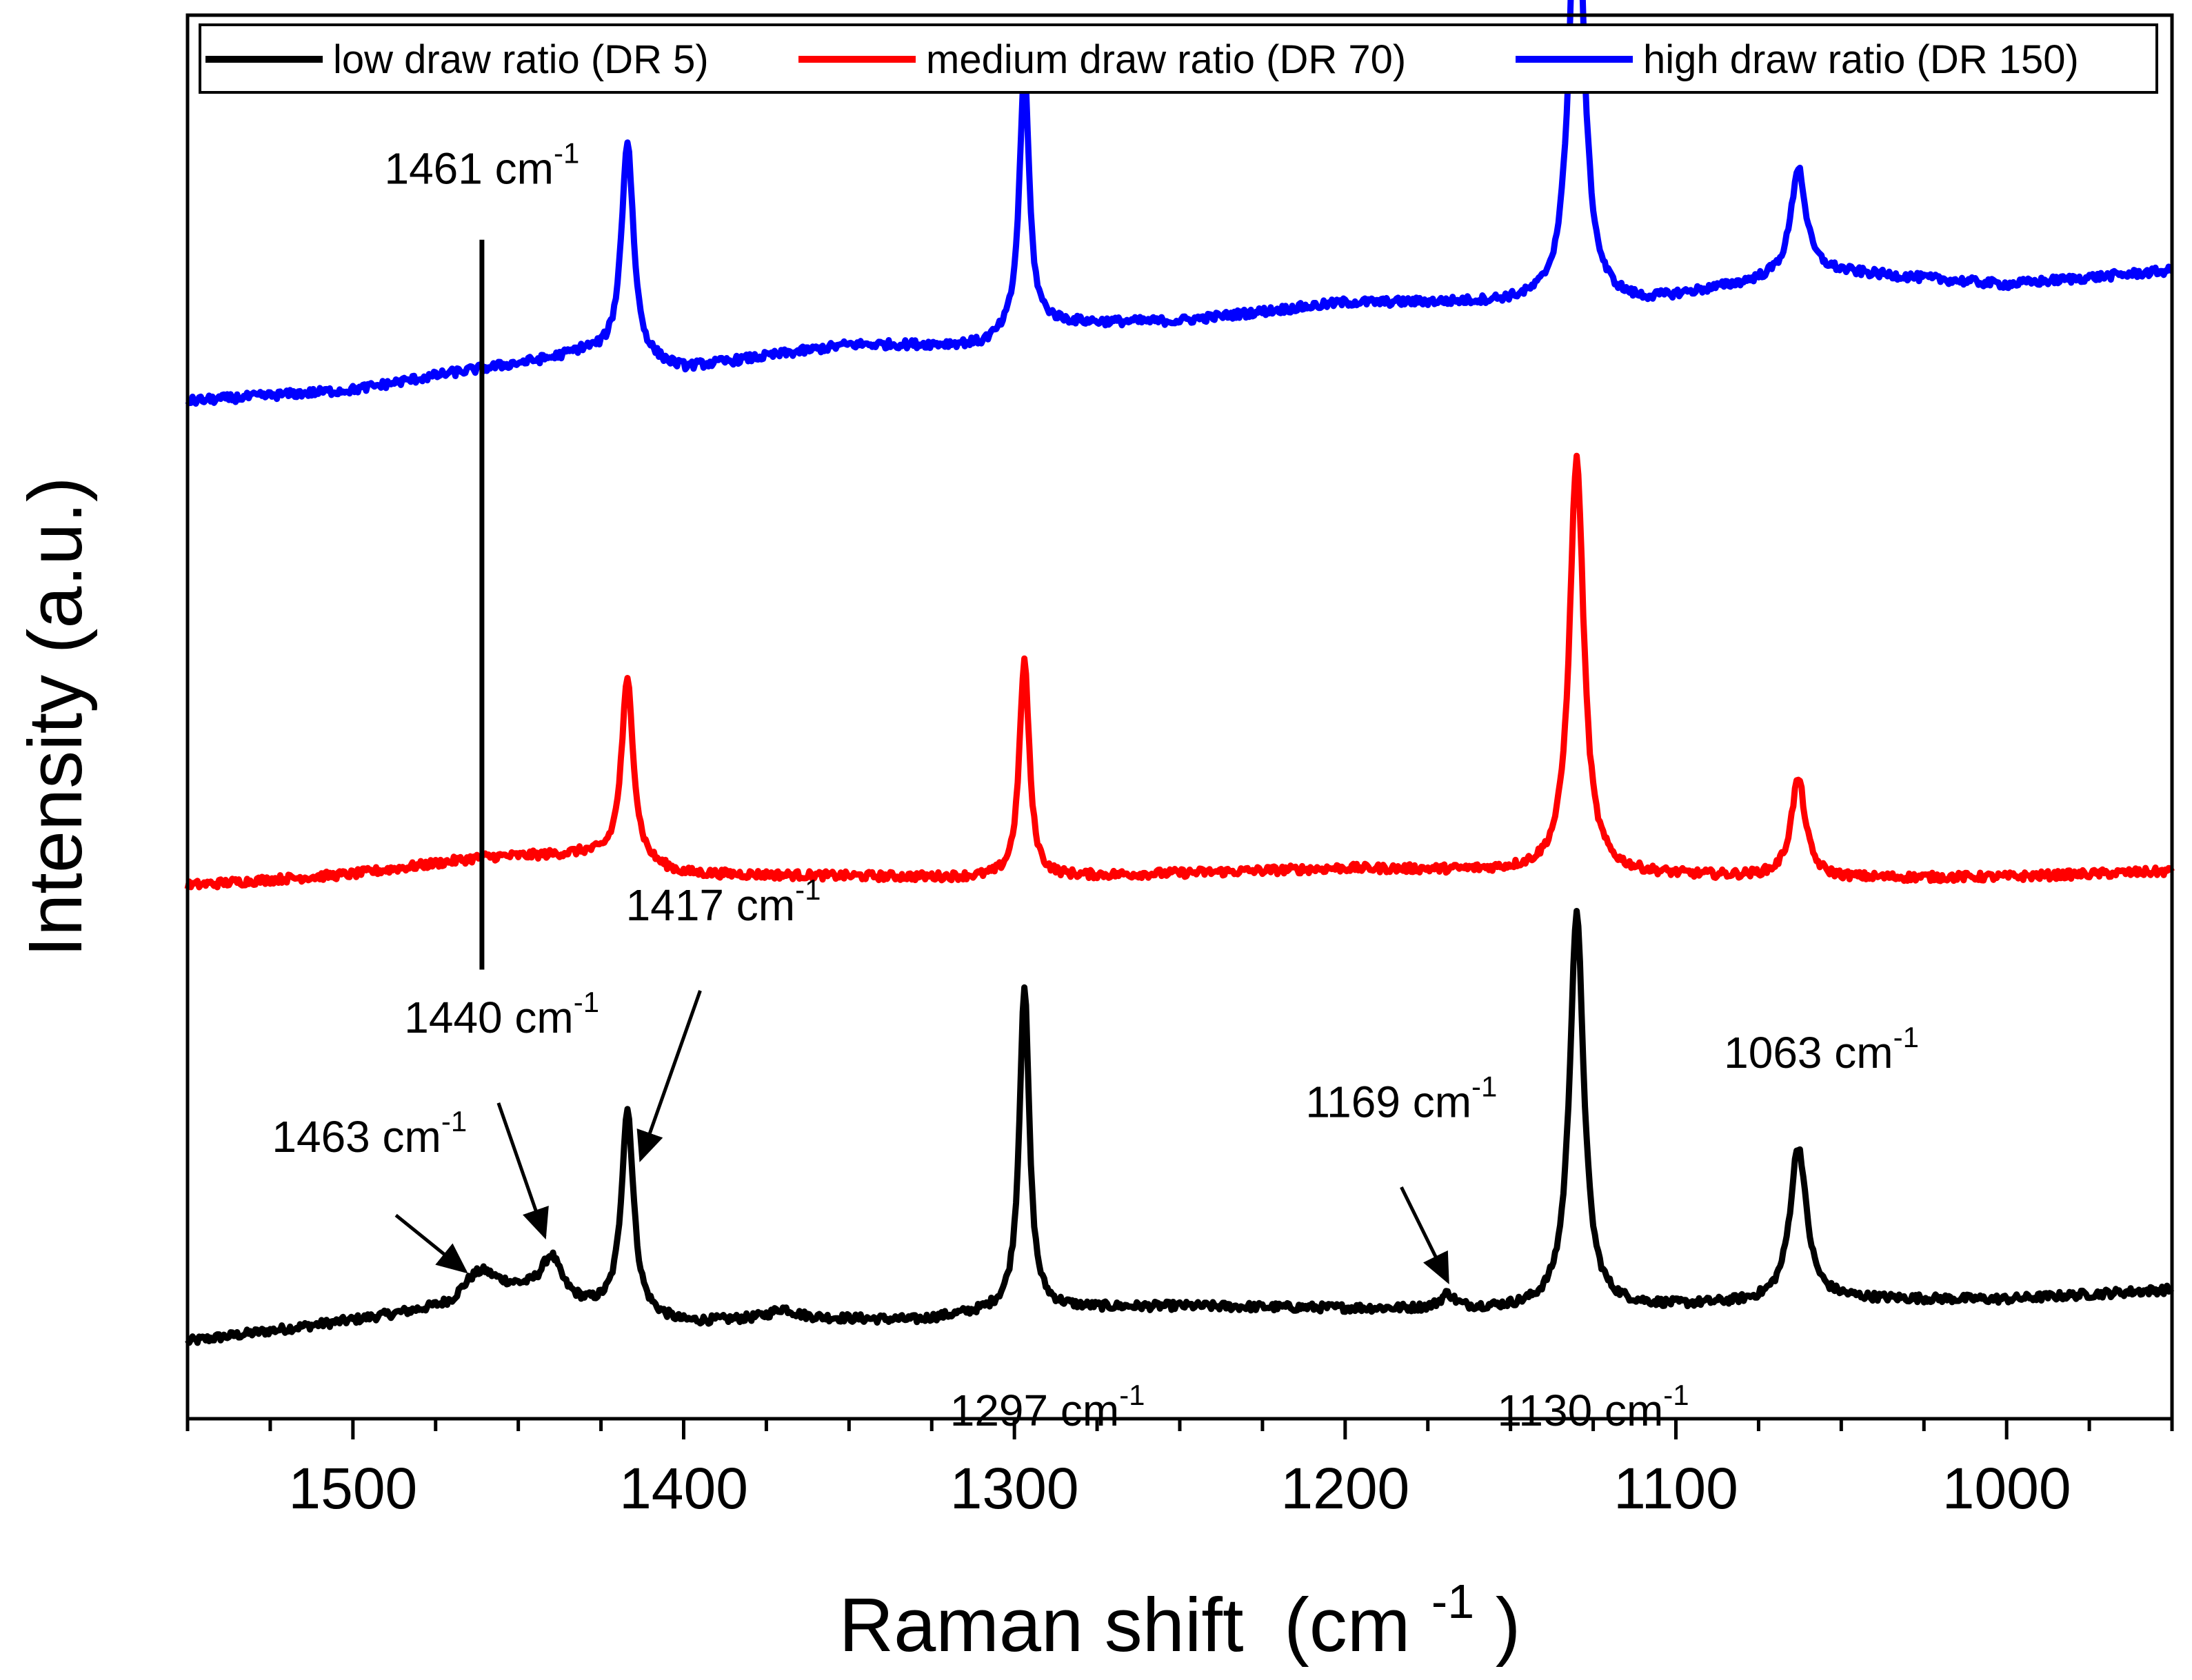 The image size is (2192, 1680). I want to click on x-axis-title: Raman shift (cm -1 ), so click(1180, 1609).